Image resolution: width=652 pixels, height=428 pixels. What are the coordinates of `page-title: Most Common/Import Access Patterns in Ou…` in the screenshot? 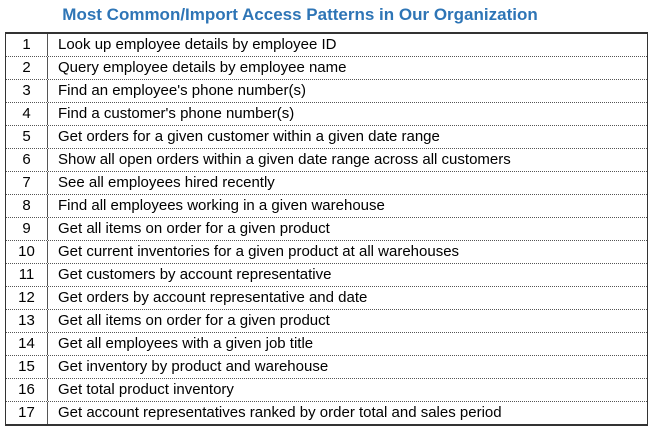 It's located at (300, 14).